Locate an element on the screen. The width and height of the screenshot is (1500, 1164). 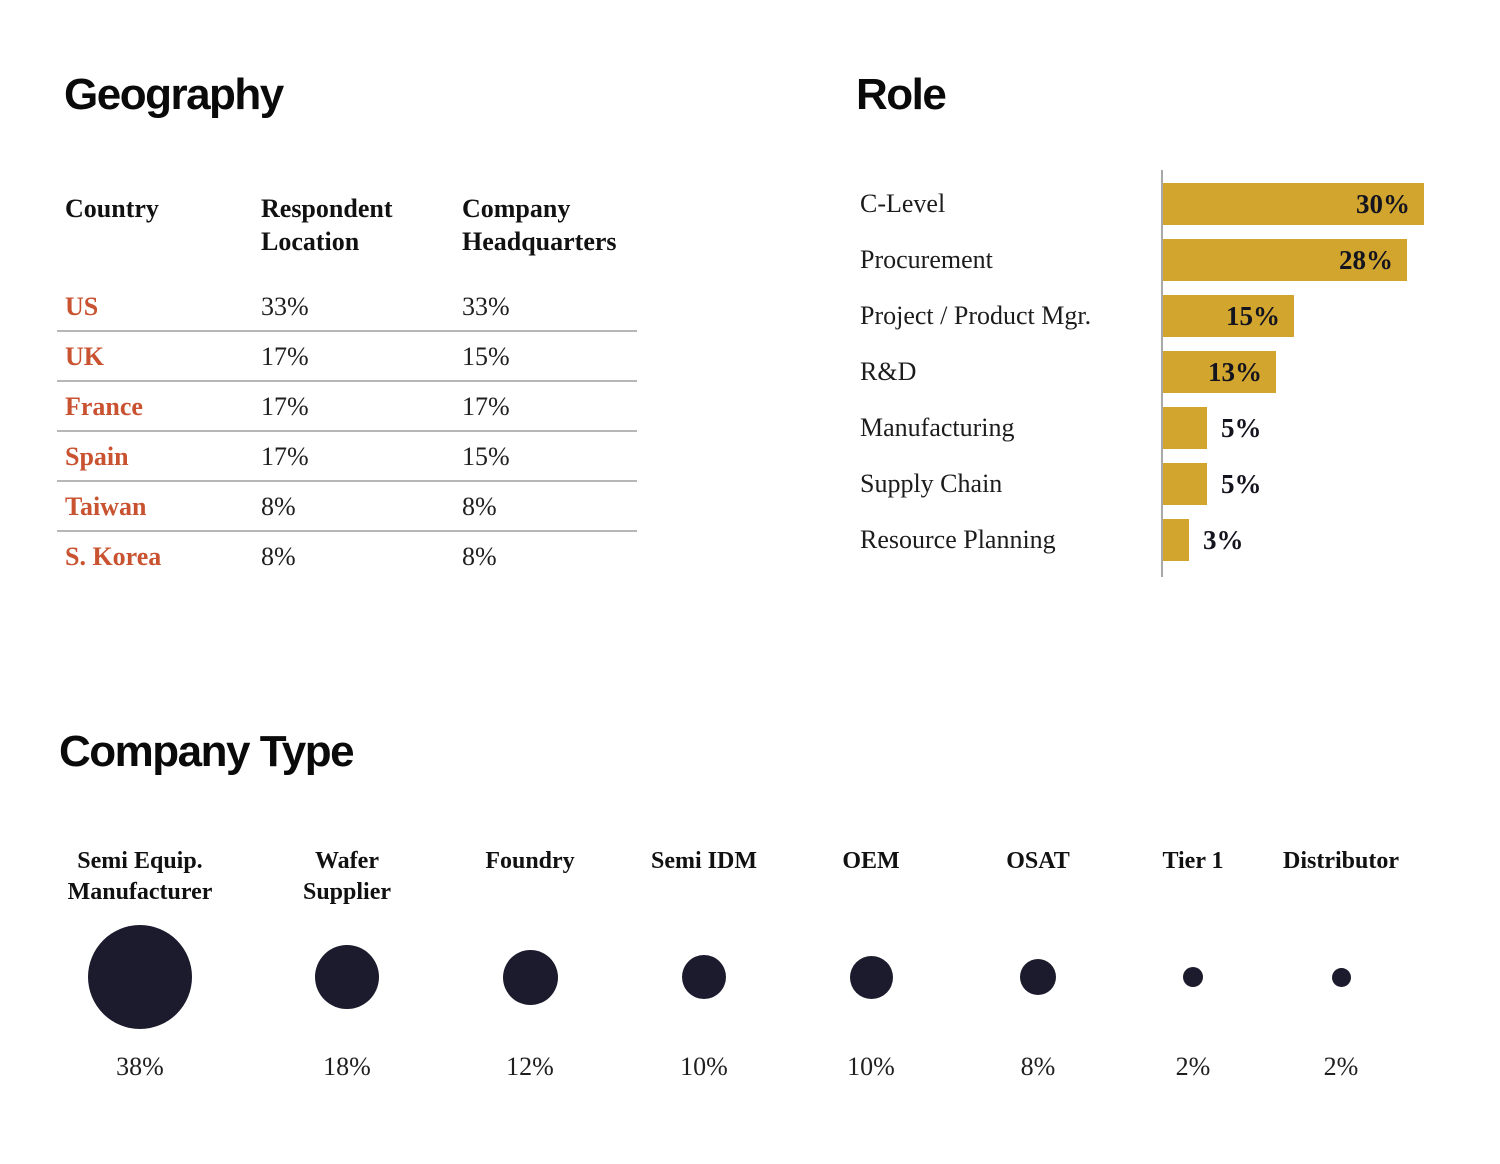
role-category-label: R&D is located at coordinates (888, 371).